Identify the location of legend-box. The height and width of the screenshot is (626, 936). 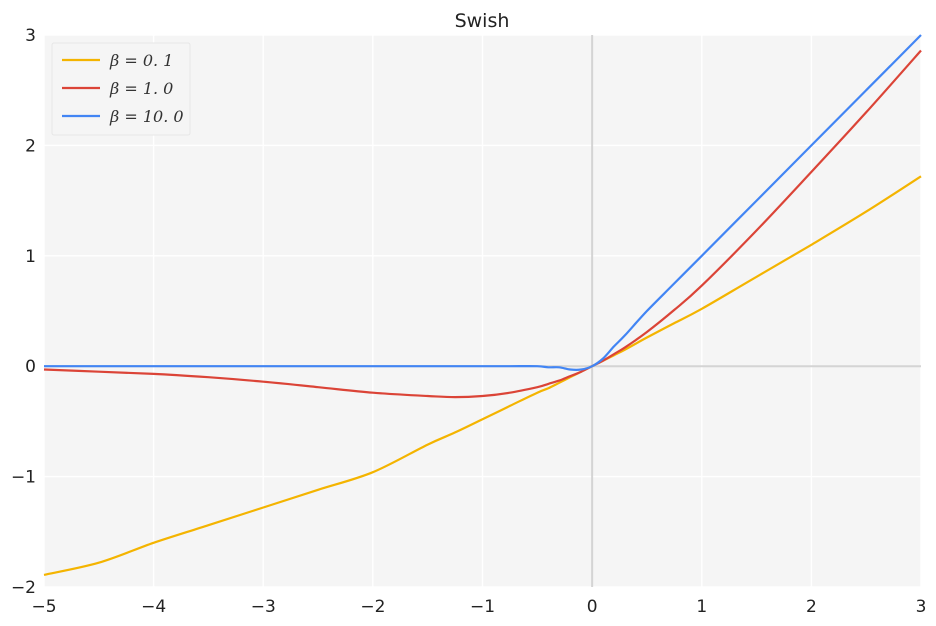
(121, 89).